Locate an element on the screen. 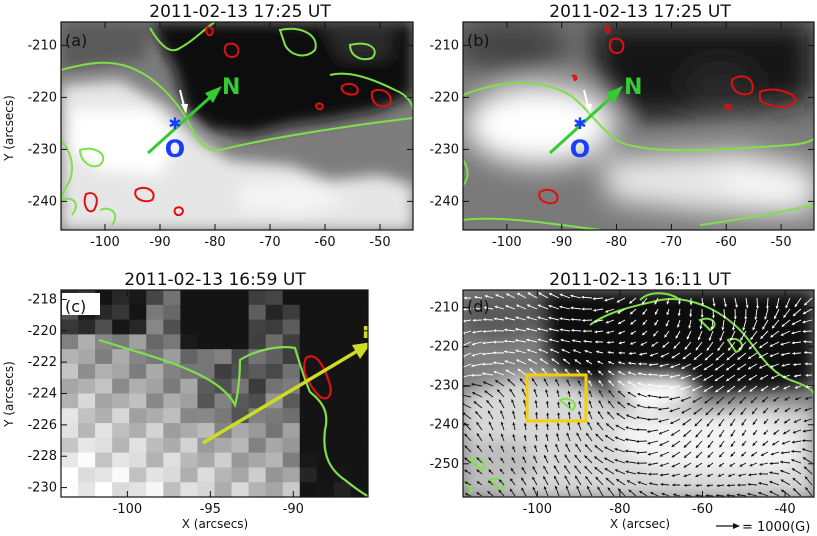  panel-d-ytick-label: -240 is located at coordinates (444, 425).